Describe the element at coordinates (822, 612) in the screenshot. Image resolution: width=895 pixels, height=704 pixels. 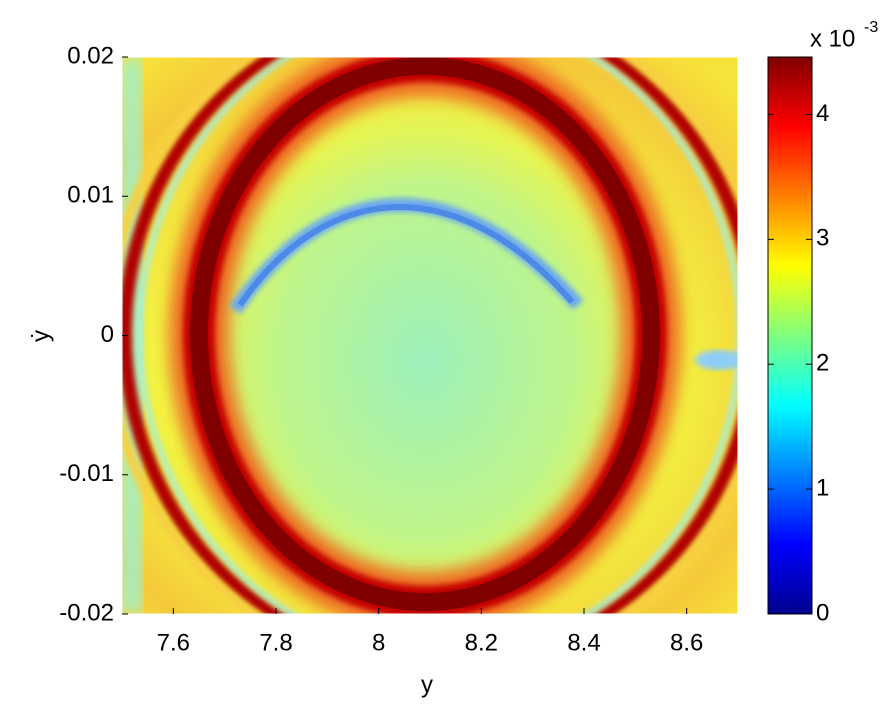
I see `colorbar-tick-label: 0` at that location.